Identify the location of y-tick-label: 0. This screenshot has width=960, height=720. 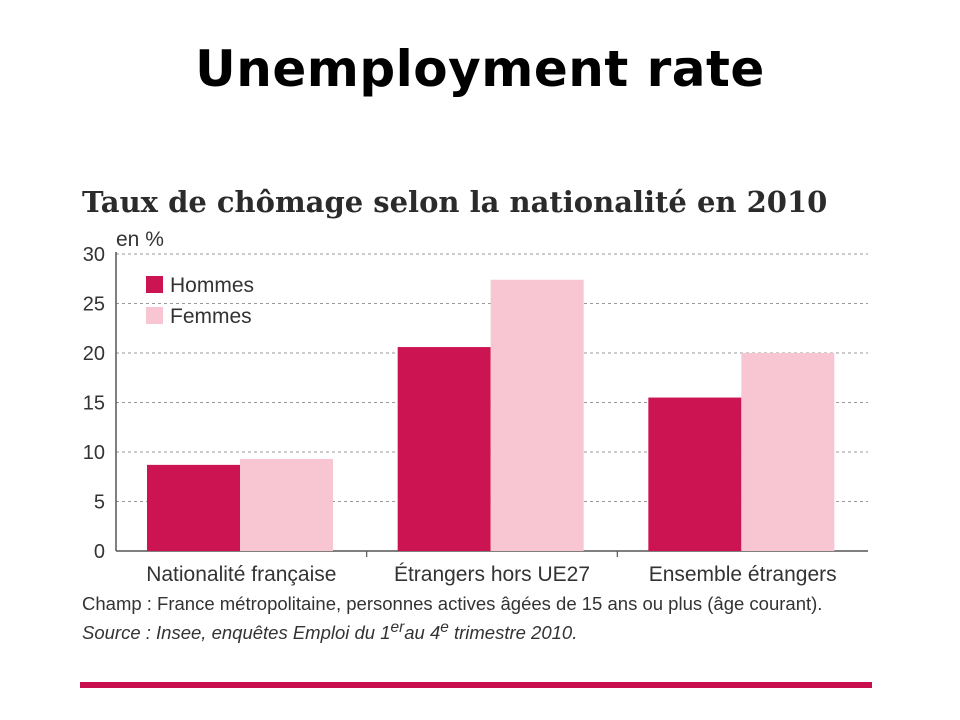
(99, 552).